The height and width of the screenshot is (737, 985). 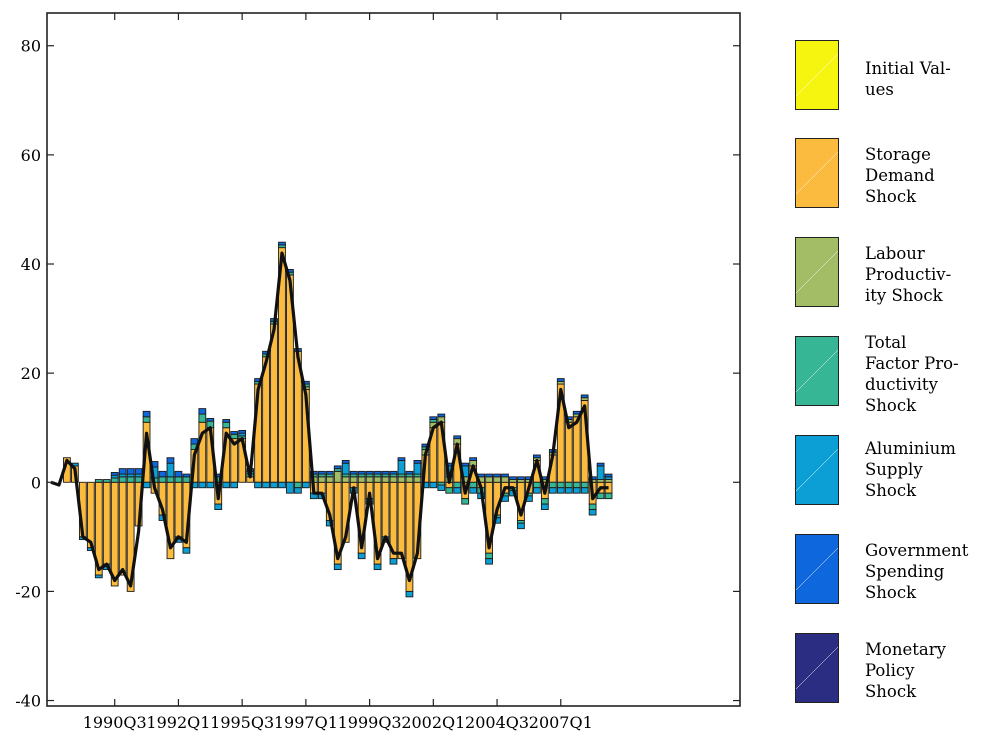 I want to click on legend-label-line: ductivity, so click(x=901, y=384).